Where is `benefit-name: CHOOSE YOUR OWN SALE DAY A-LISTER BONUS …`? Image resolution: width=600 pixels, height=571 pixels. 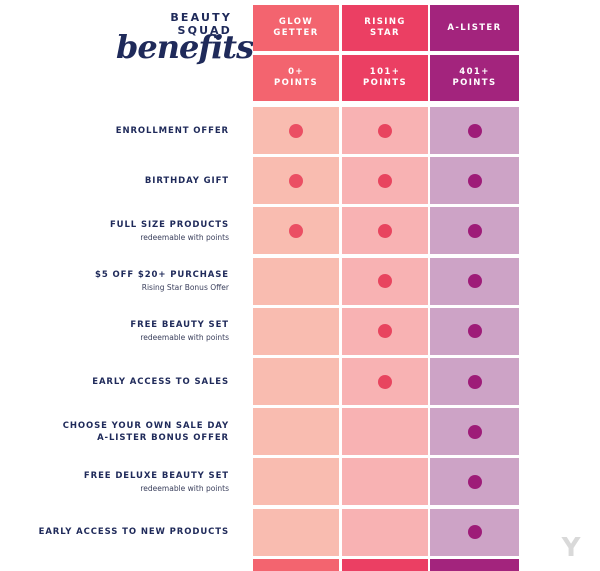
benefit-name: CHOOSE YOUR OWN SALE DAY A-LISTER BONUS … is located at coordinates (145, 431).